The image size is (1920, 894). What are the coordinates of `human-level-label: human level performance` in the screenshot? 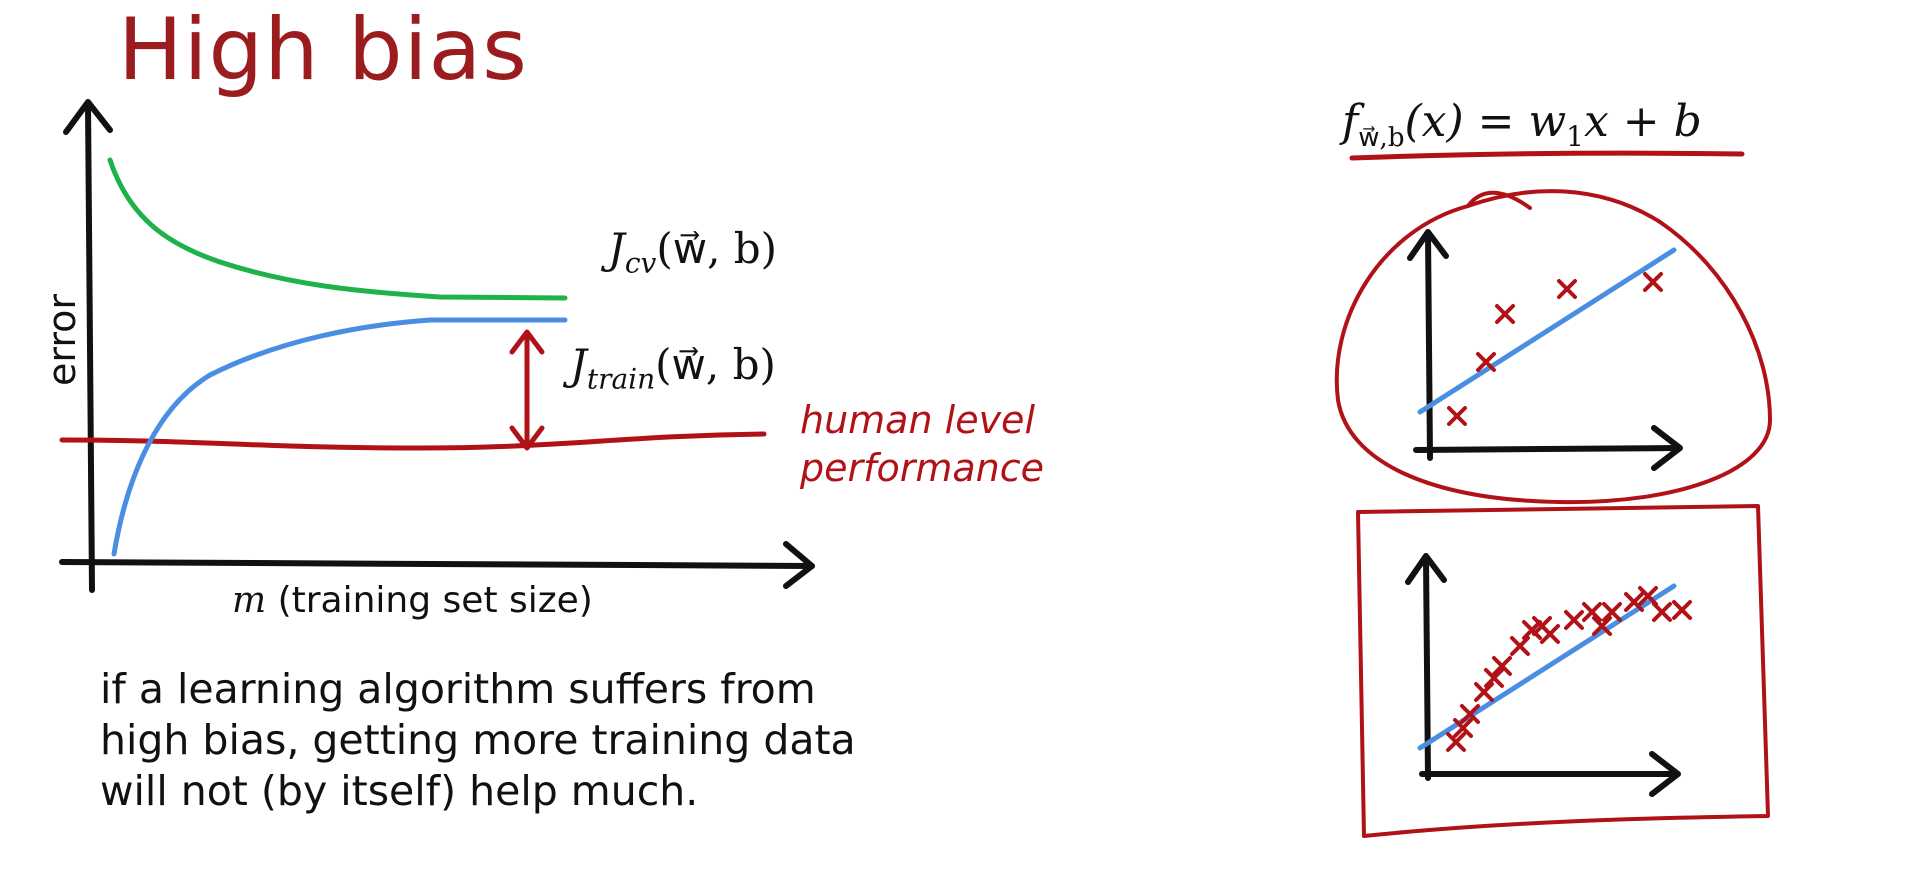 It's located at (922, 444).